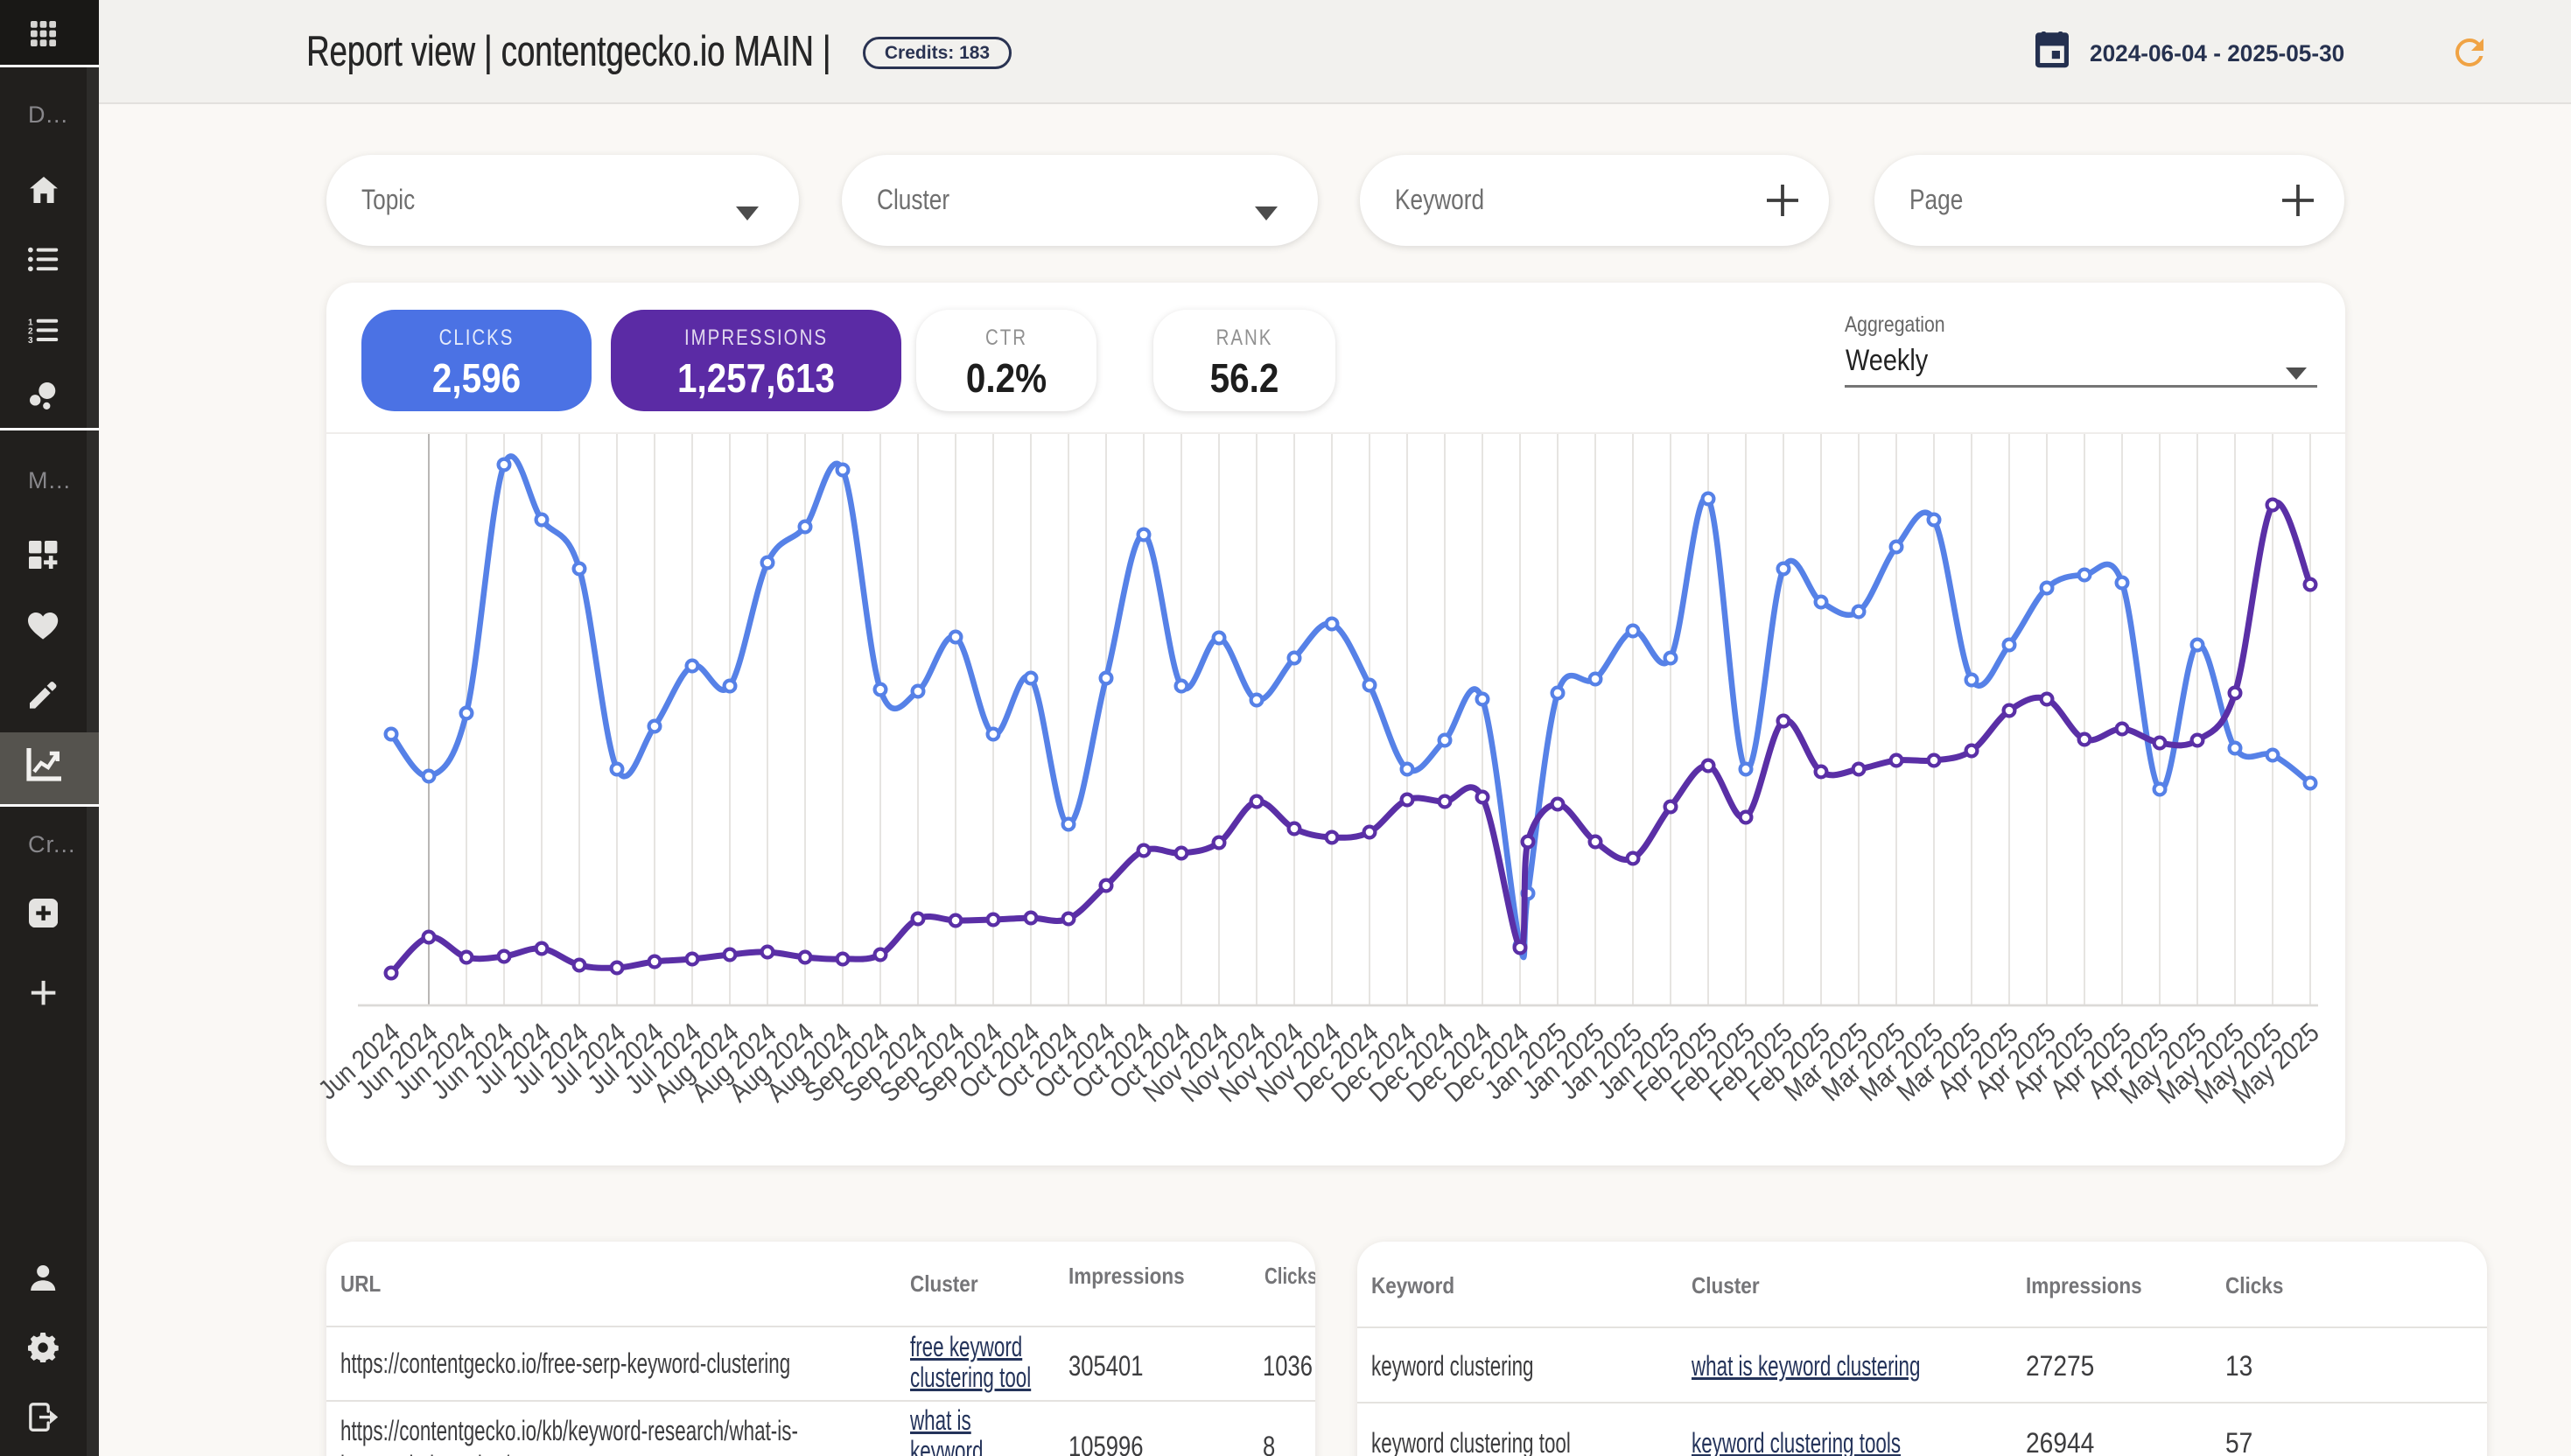  I want to click on svg-text: 3, so click(30, 339).